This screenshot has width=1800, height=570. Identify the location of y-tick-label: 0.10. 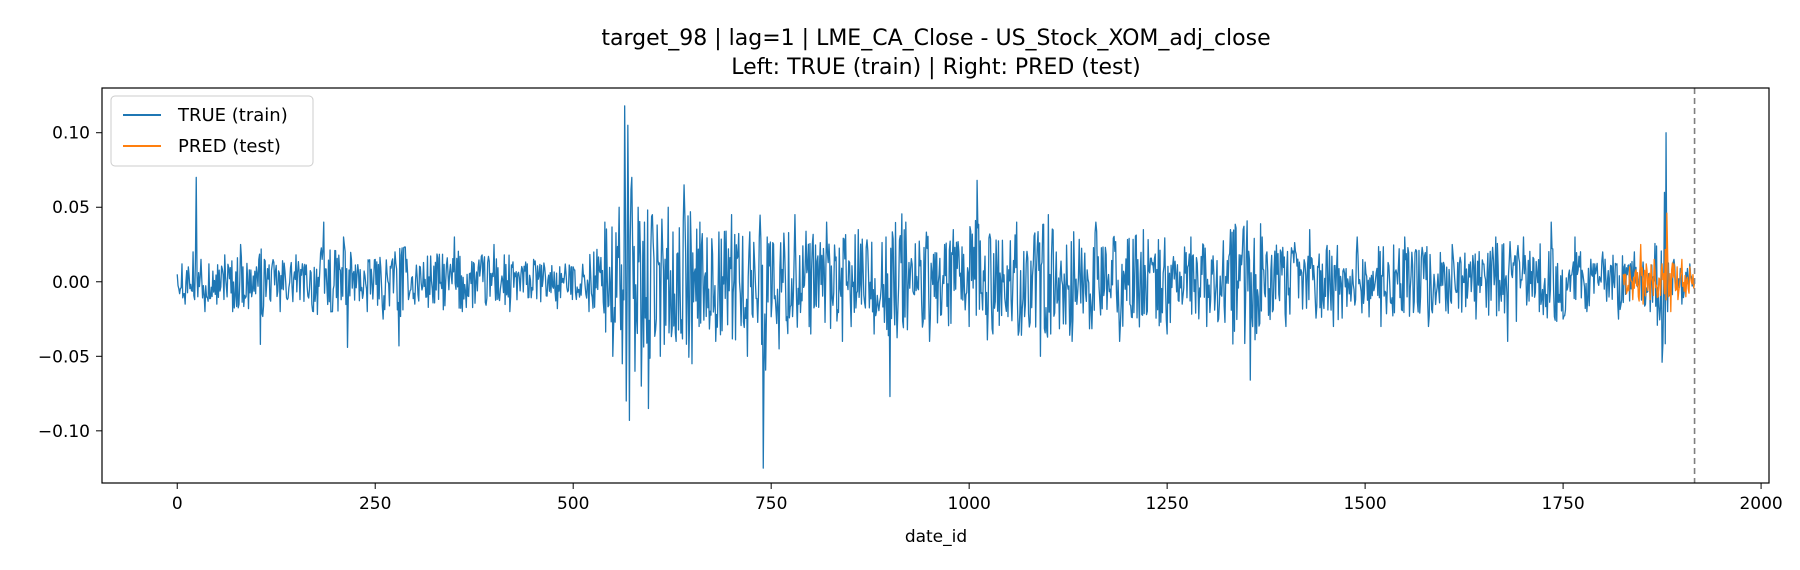
(71, 134).